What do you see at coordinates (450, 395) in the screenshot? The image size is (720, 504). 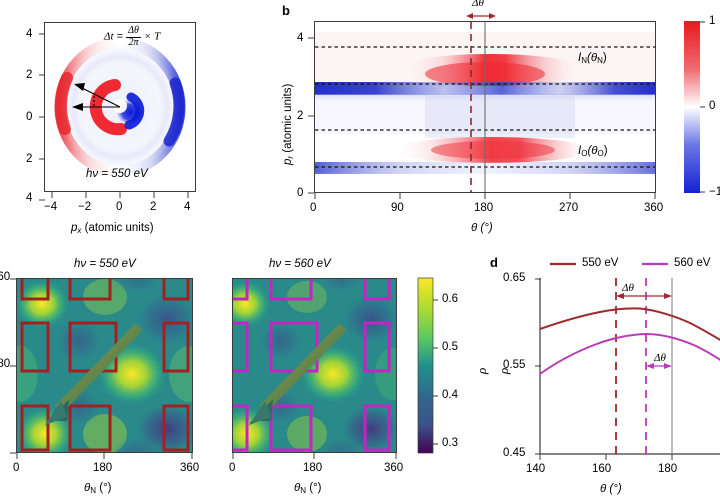 I see `rho-cbar-tick-04: 0.4` at bounding box center [450, 395].